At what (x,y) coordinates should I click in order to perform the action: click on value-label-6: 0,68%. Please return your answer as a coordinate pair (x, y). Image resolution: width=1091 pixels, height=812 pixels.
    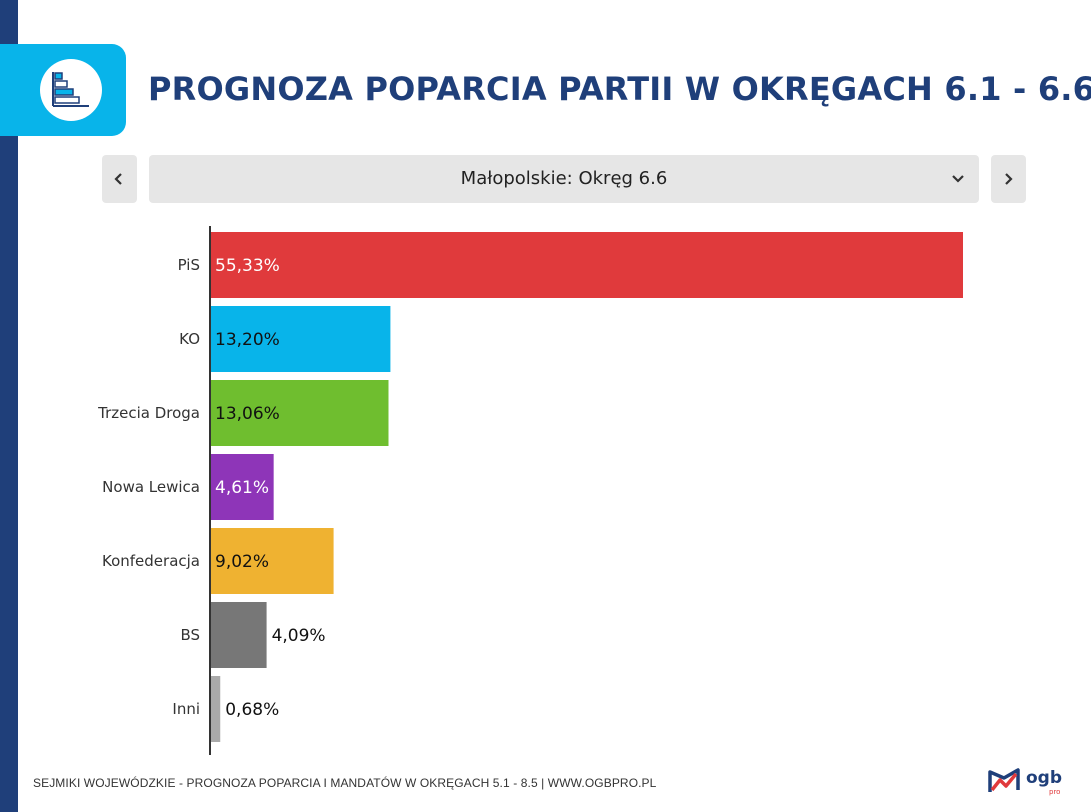
    Looking at the image, I should click on (252, 710).